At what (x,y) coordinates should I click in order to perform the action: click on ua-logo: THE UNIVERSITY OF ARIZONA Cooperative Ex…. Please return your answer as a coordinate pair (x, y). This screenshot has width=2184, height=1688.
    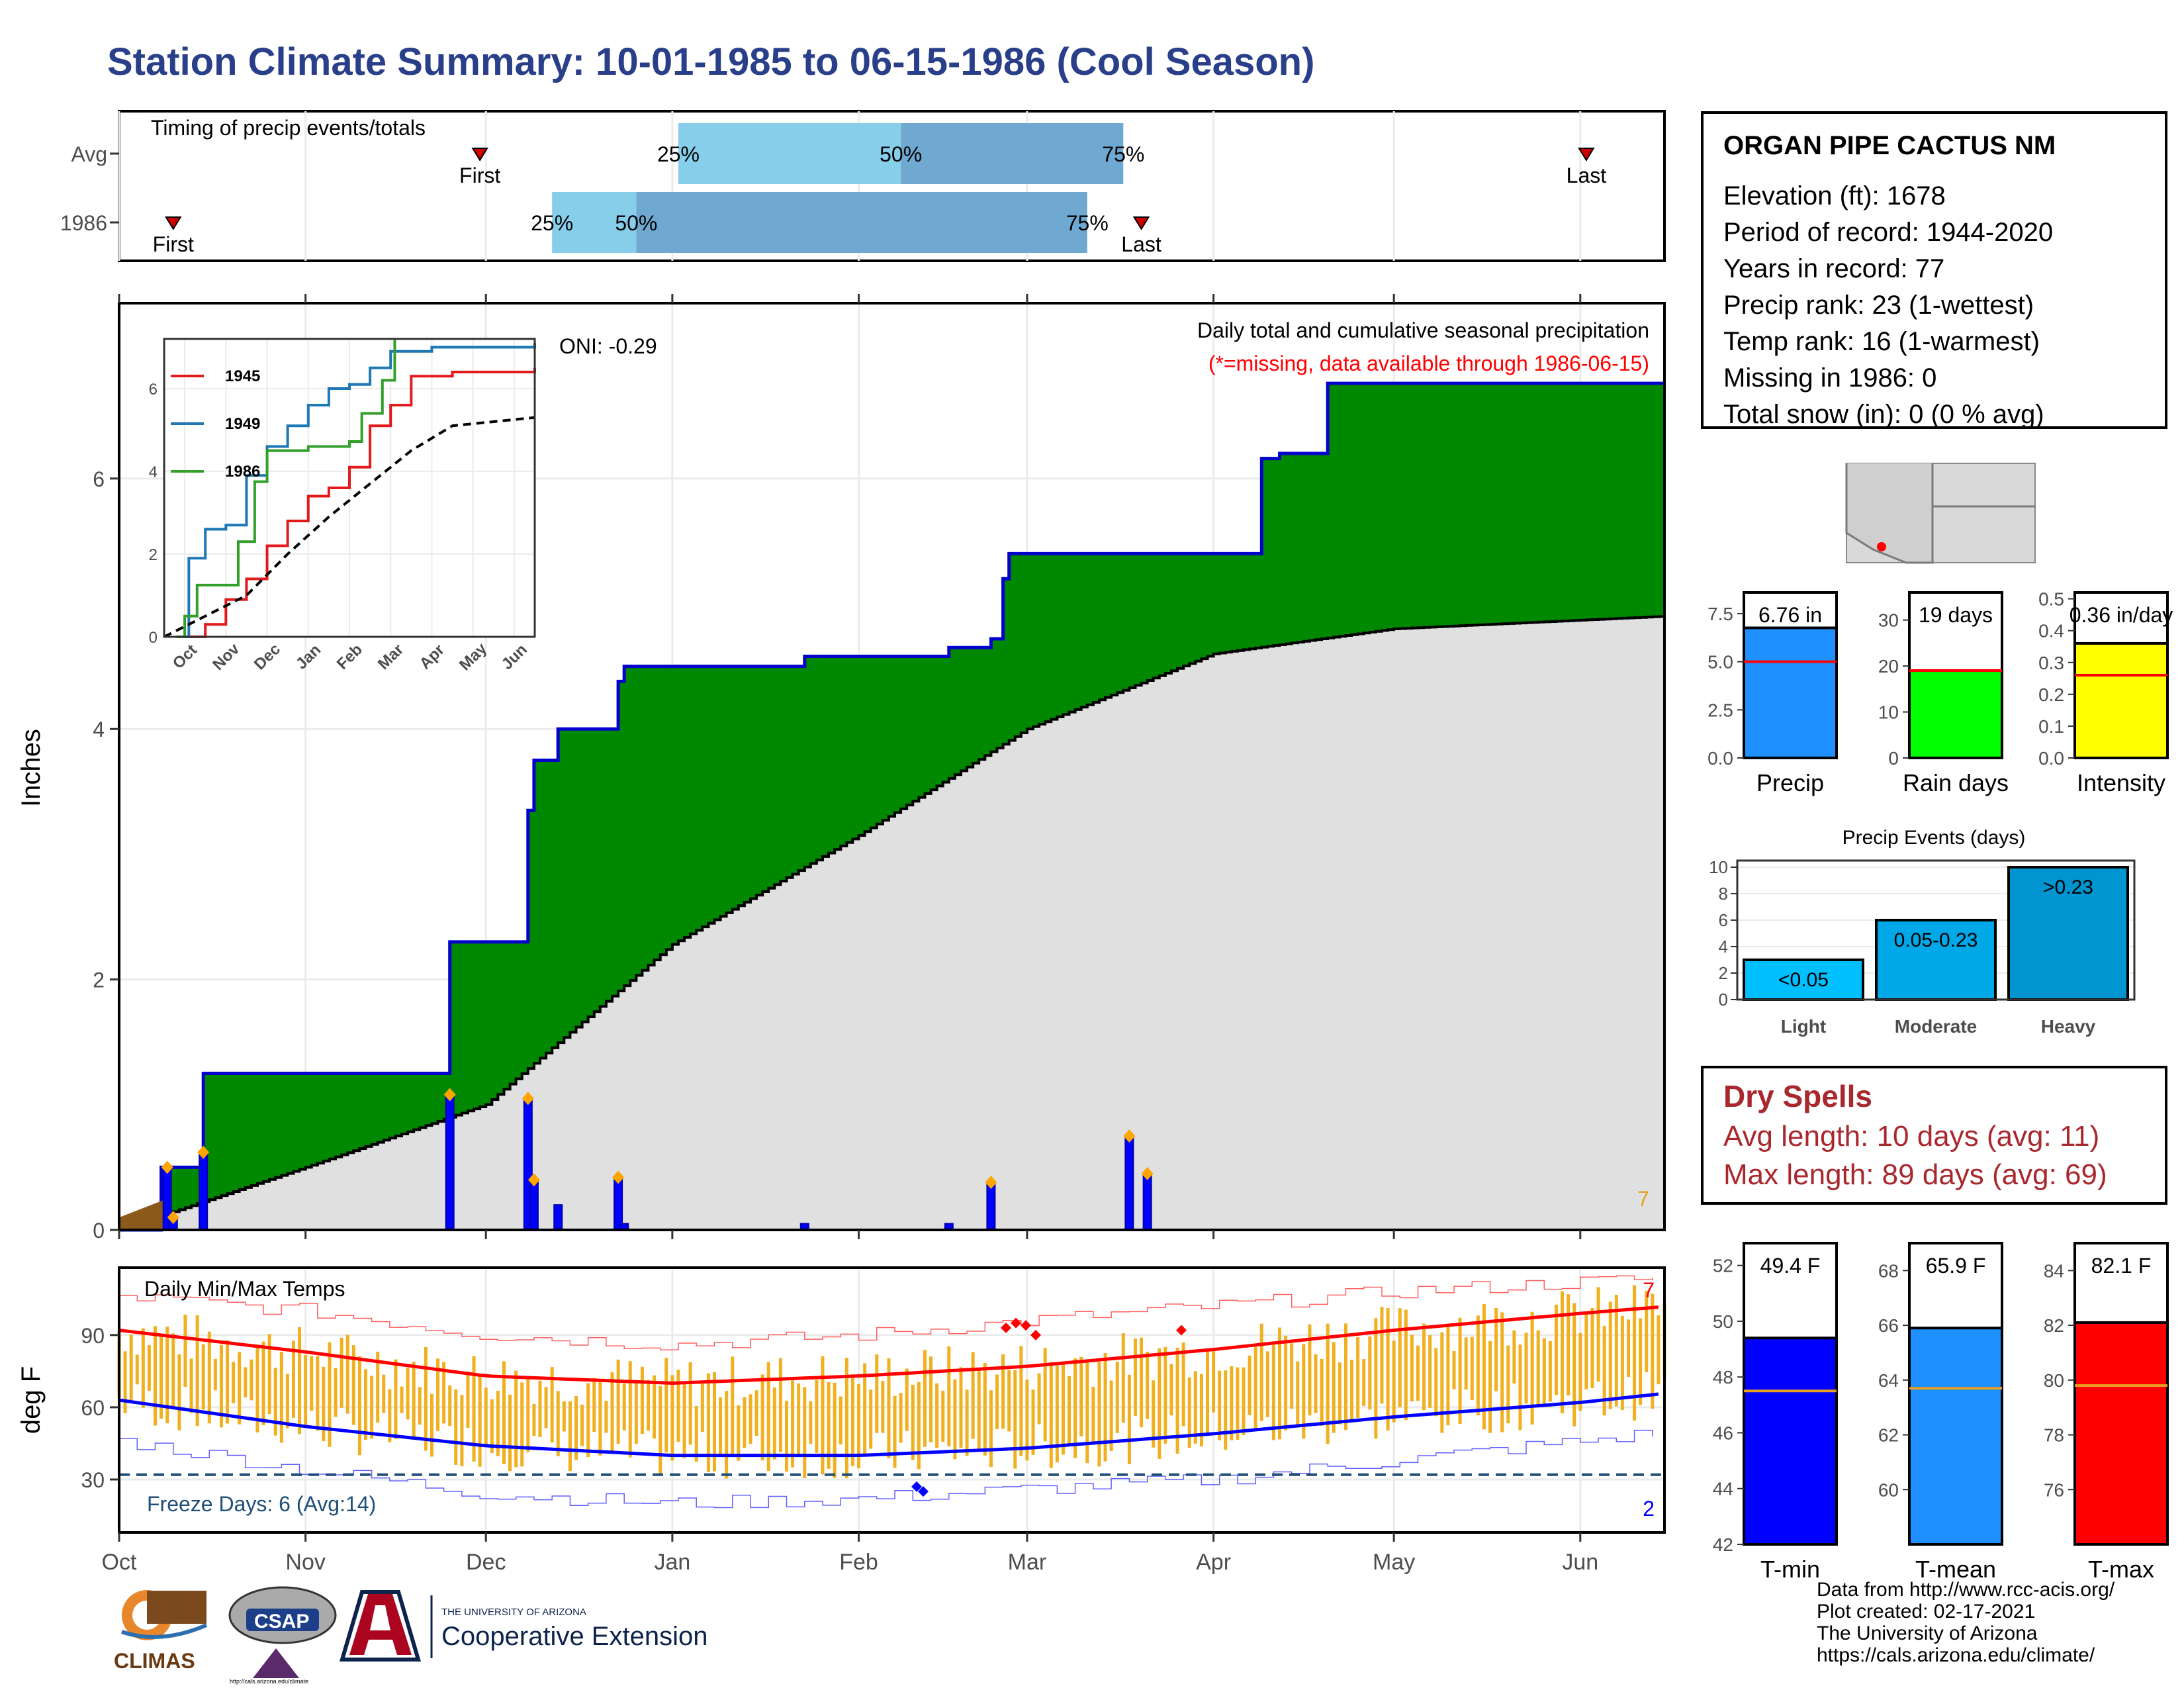
    Looking at the image, I should click on (523, 1626).